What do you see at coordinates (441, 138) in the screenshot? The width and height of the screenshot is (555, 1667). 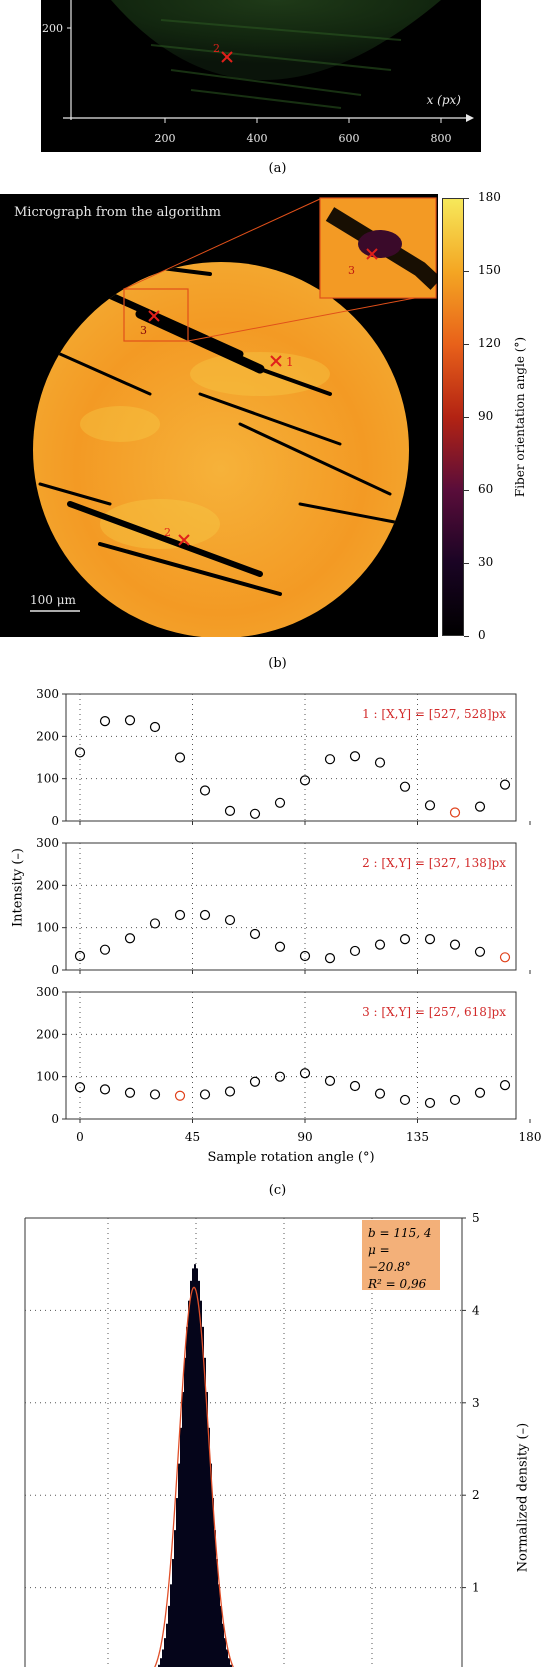 I see `x-tick-label: 800` at bounding box center [441, 138].